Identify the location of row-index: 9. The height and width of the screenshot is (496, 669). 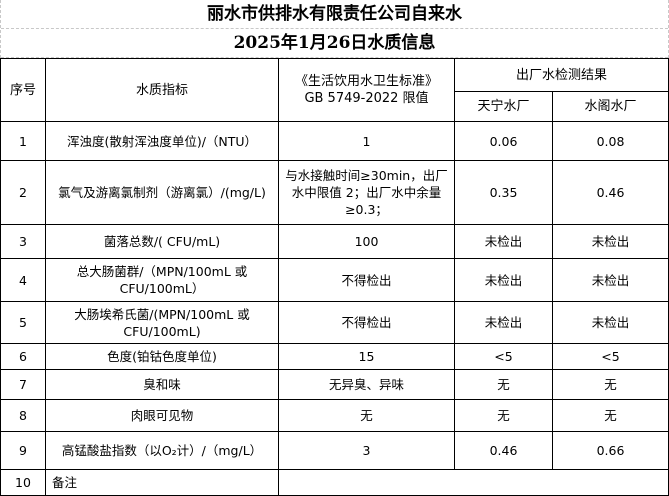
(23, 450).